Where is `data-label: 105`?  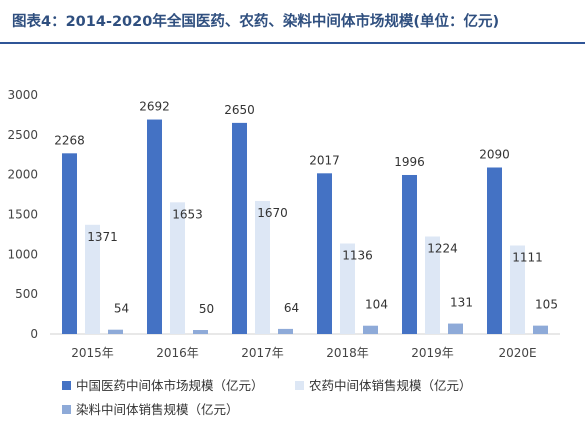 data-label: 105 is located at coordinates (546, 305).